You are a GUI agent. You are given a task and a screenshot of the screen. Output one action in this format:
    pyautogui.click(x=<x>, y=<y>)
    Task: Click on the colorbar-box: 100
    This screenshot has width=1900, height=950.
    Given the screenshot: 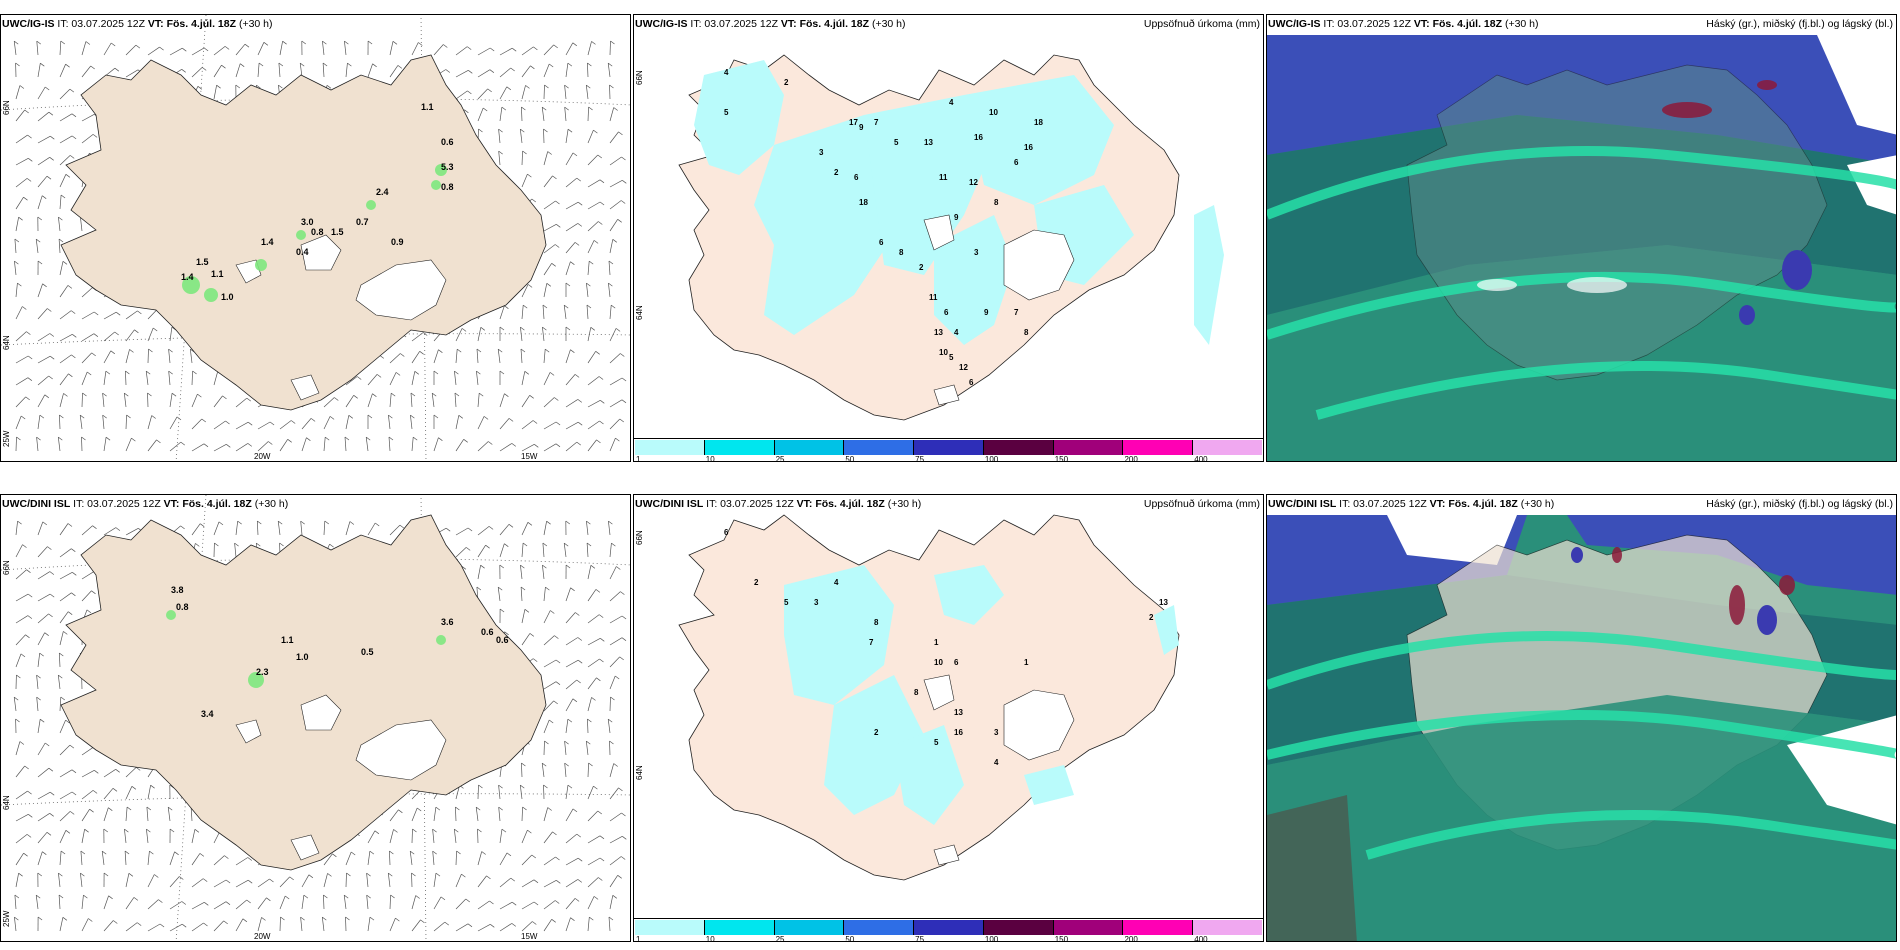 What is the action you would take?
    pyautogui.click(x=1018, y=930)
    